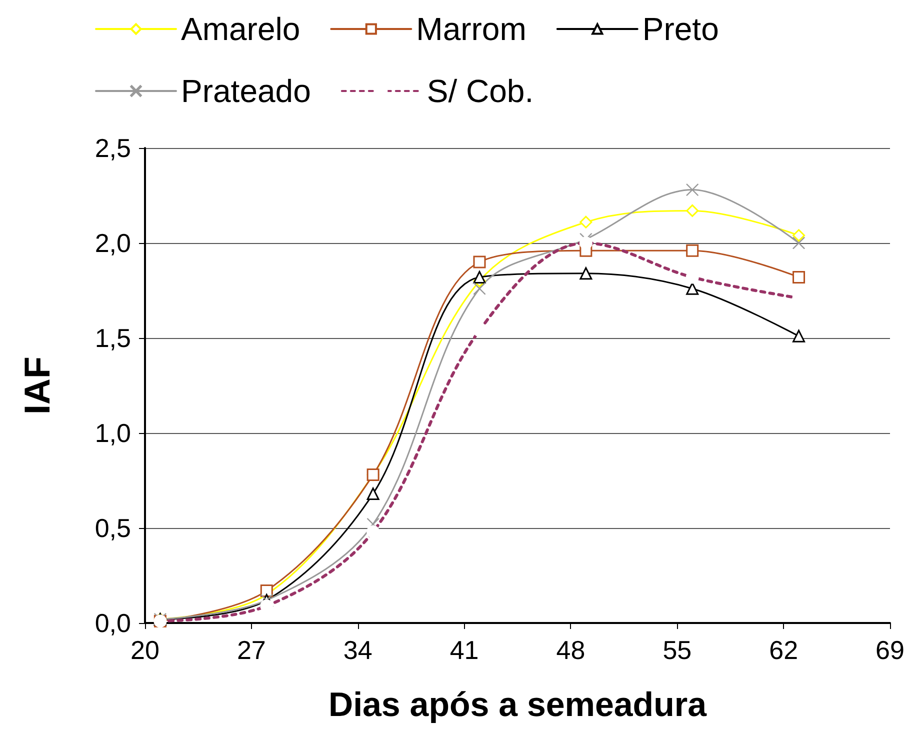  Describe the element at coordinates (783, 650) in the screenshot. I see `x-tick-label: 62` at that location.